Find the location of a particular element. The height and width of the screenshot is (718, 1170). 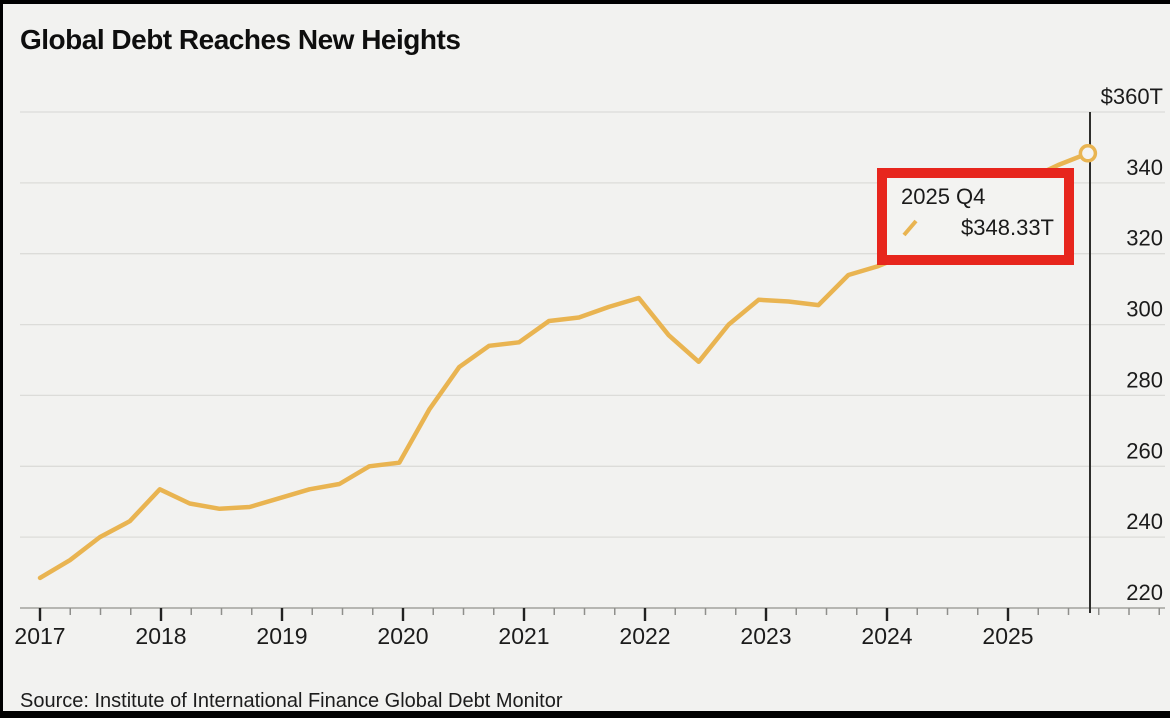

x-axis-tick-label: 2024 is located at coordinates (886, 636).